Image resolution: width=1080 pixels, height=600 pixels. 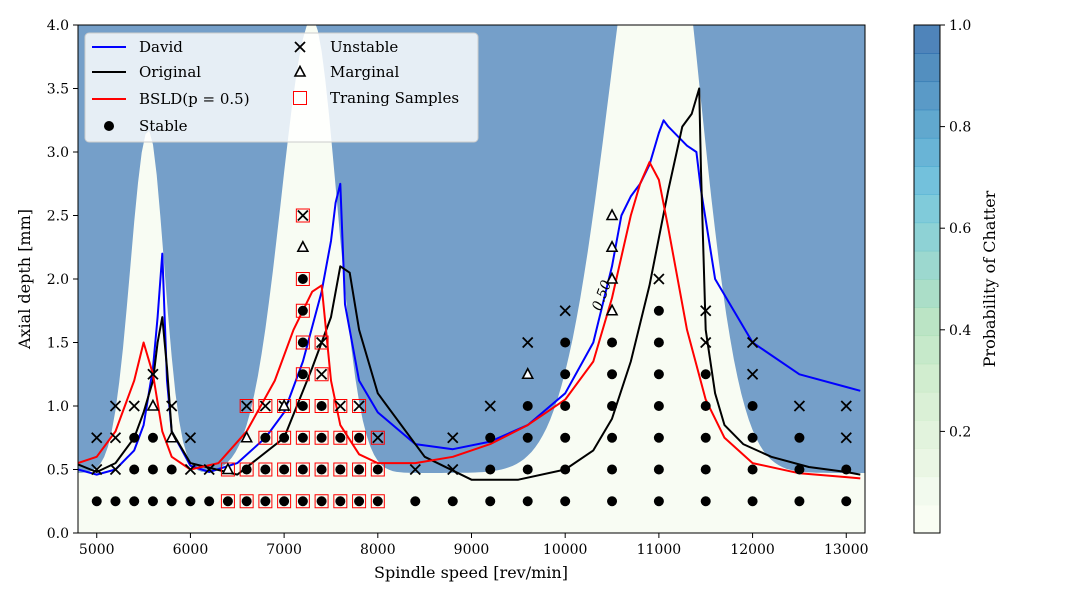 What do you see at coordinates (300, 98) in the screenshot?
I see `legend-training-swatch` at bounding box center [300, 98].